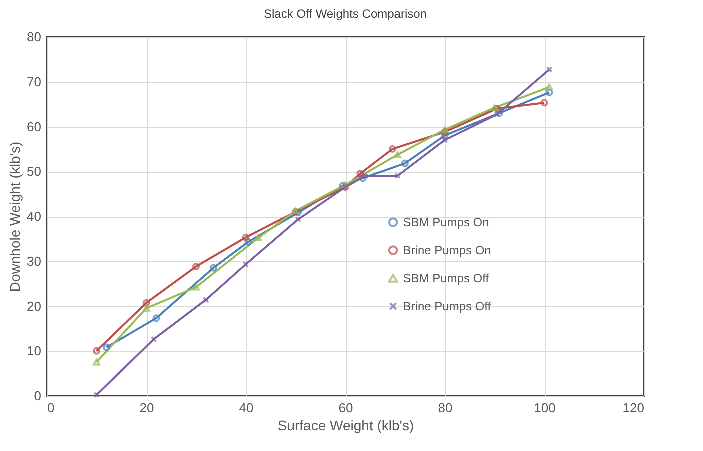 The height and width of the screenshot is (451, 703). What do you see at coordinates (15, 217) in the screenshot?
I see `y-axis-title: Downhole Weight (klb's)` at bounding box center [15, 217].